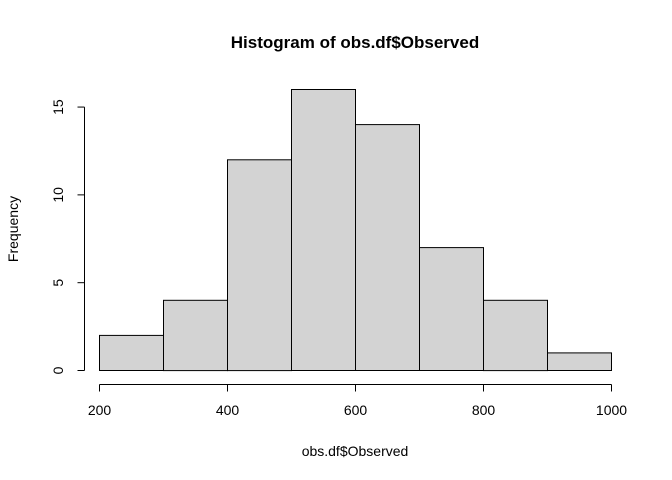 This screenshot has width=672, height=480. Describe the element at coordinates (355, 451) in the screenshot. I see `x-axis-label: obs.df$Observed` at that location.